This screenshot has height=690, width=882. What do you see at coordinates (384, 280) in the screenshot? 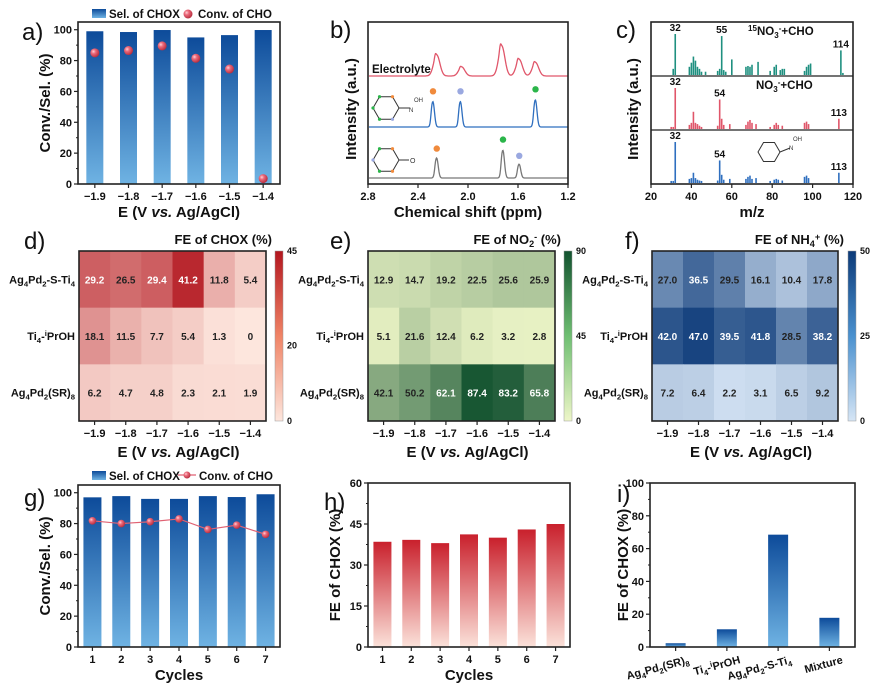
I see `cell-value: 12.9` at bounding box center [384, 280].